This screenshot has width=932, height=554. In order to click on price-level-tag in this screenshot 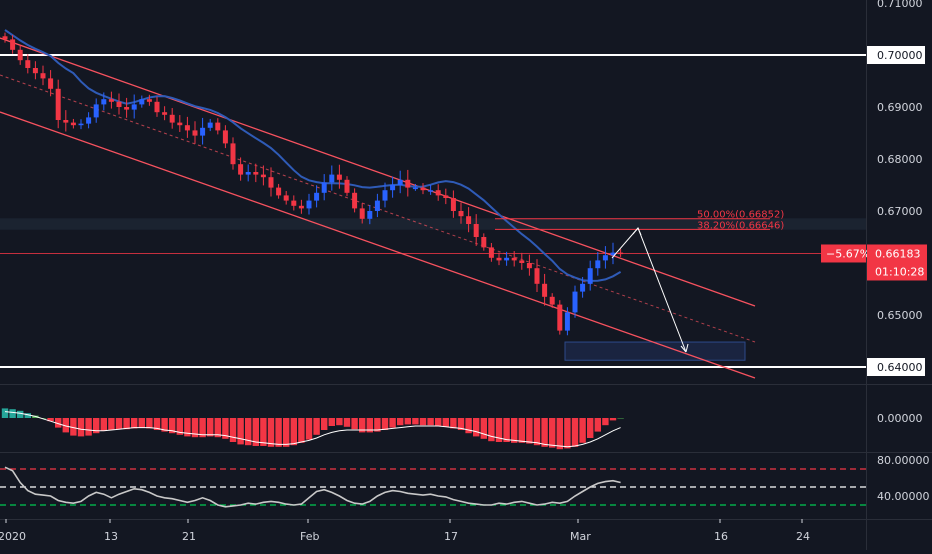, I will do `click(896, 367)`.